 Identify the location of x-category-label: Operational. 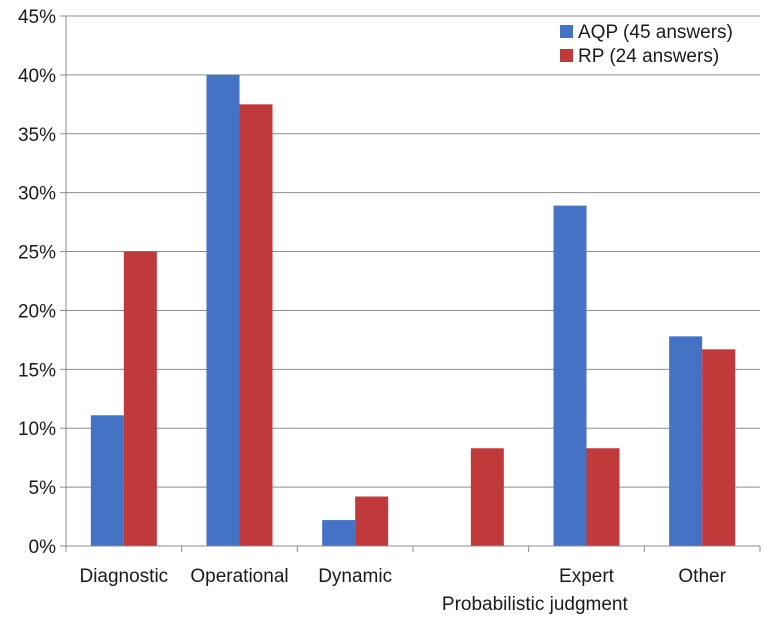
(239, 576).